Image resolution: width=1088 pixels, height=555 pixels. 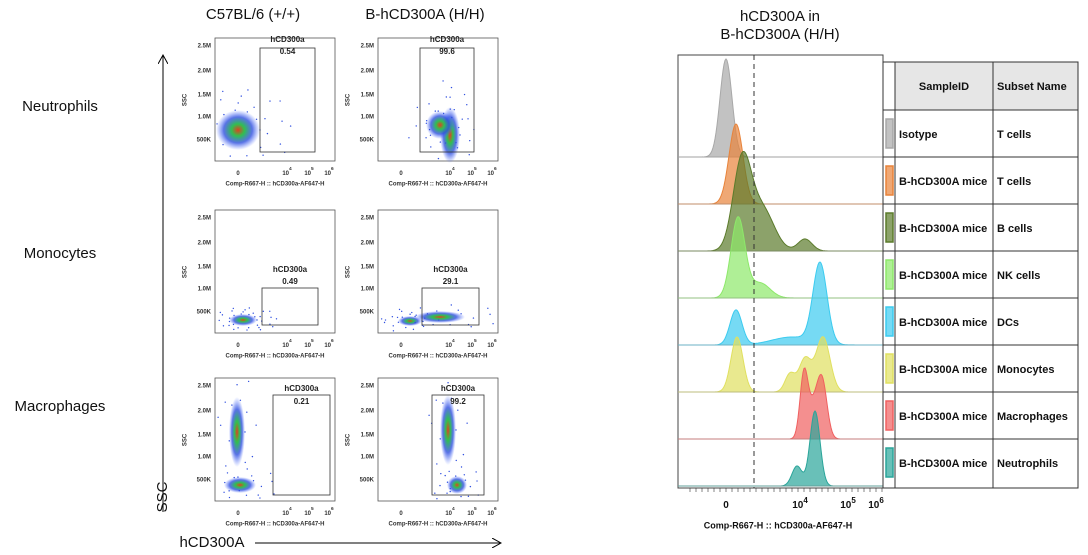 What do you see at coordinates (1008, 323) in the screenshot?
I see `subset-name: DCs` at bounding box center [1008, 323].